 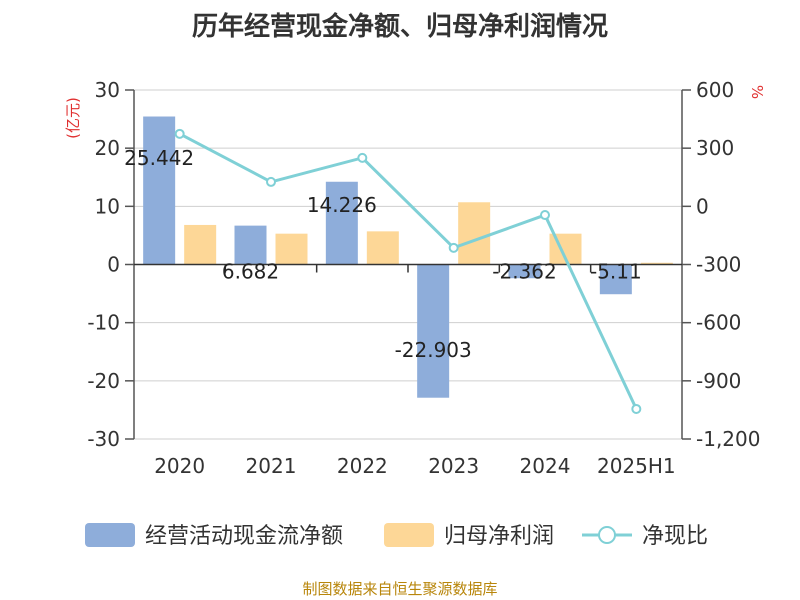 What do you see at coordinates (179, 466) in the screenshot?
I see `x-tick-label: 2020` at bounding box center [179, 466].